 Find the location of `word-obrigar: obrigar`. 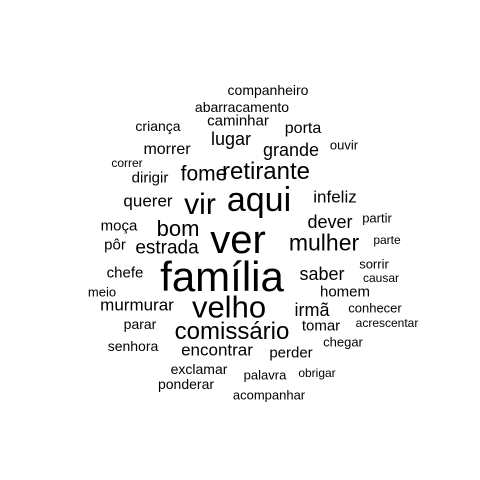

word-obrigar: obrigar is located at coordinates (317, 373).